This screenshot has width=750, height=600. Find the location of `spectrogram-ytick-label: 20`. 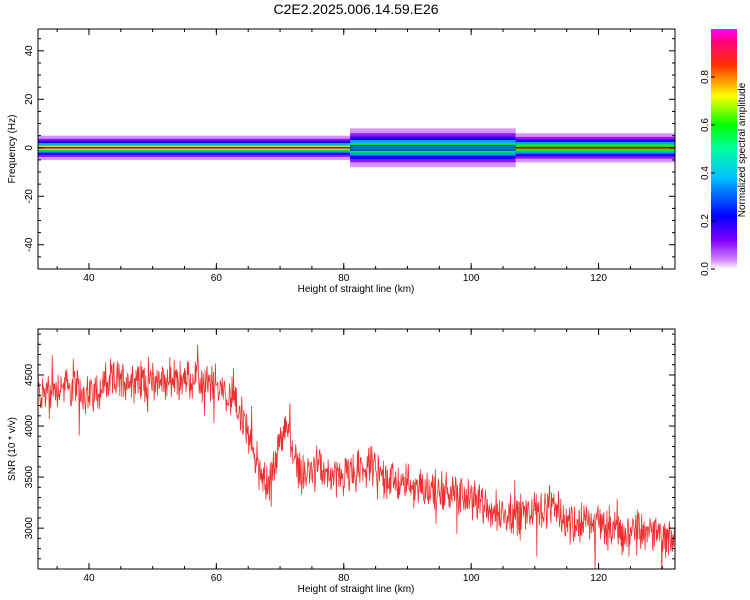

spectrogram-ytick-label: 20 is located at coordinates (29, 99).